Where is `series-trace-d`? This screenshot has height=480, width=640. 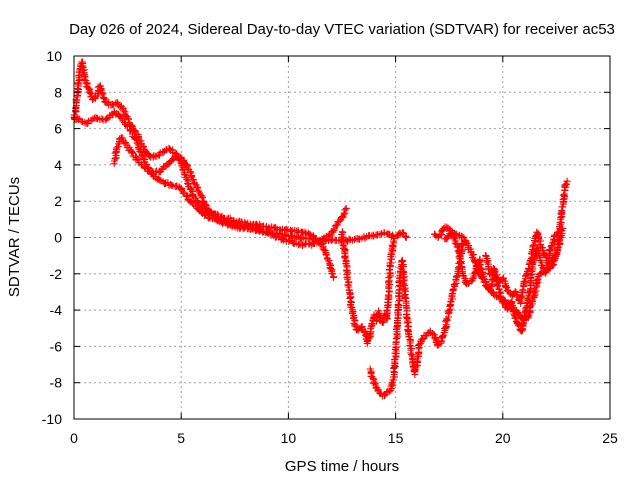 series-trace-d is located at coordinates (368, 287).